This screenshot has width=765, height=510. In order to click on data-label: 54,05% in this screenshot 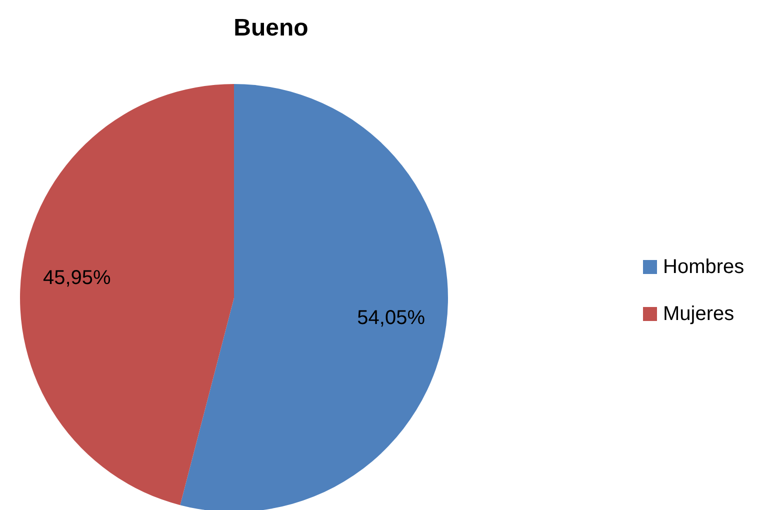, I will do `click(391, 318)`.